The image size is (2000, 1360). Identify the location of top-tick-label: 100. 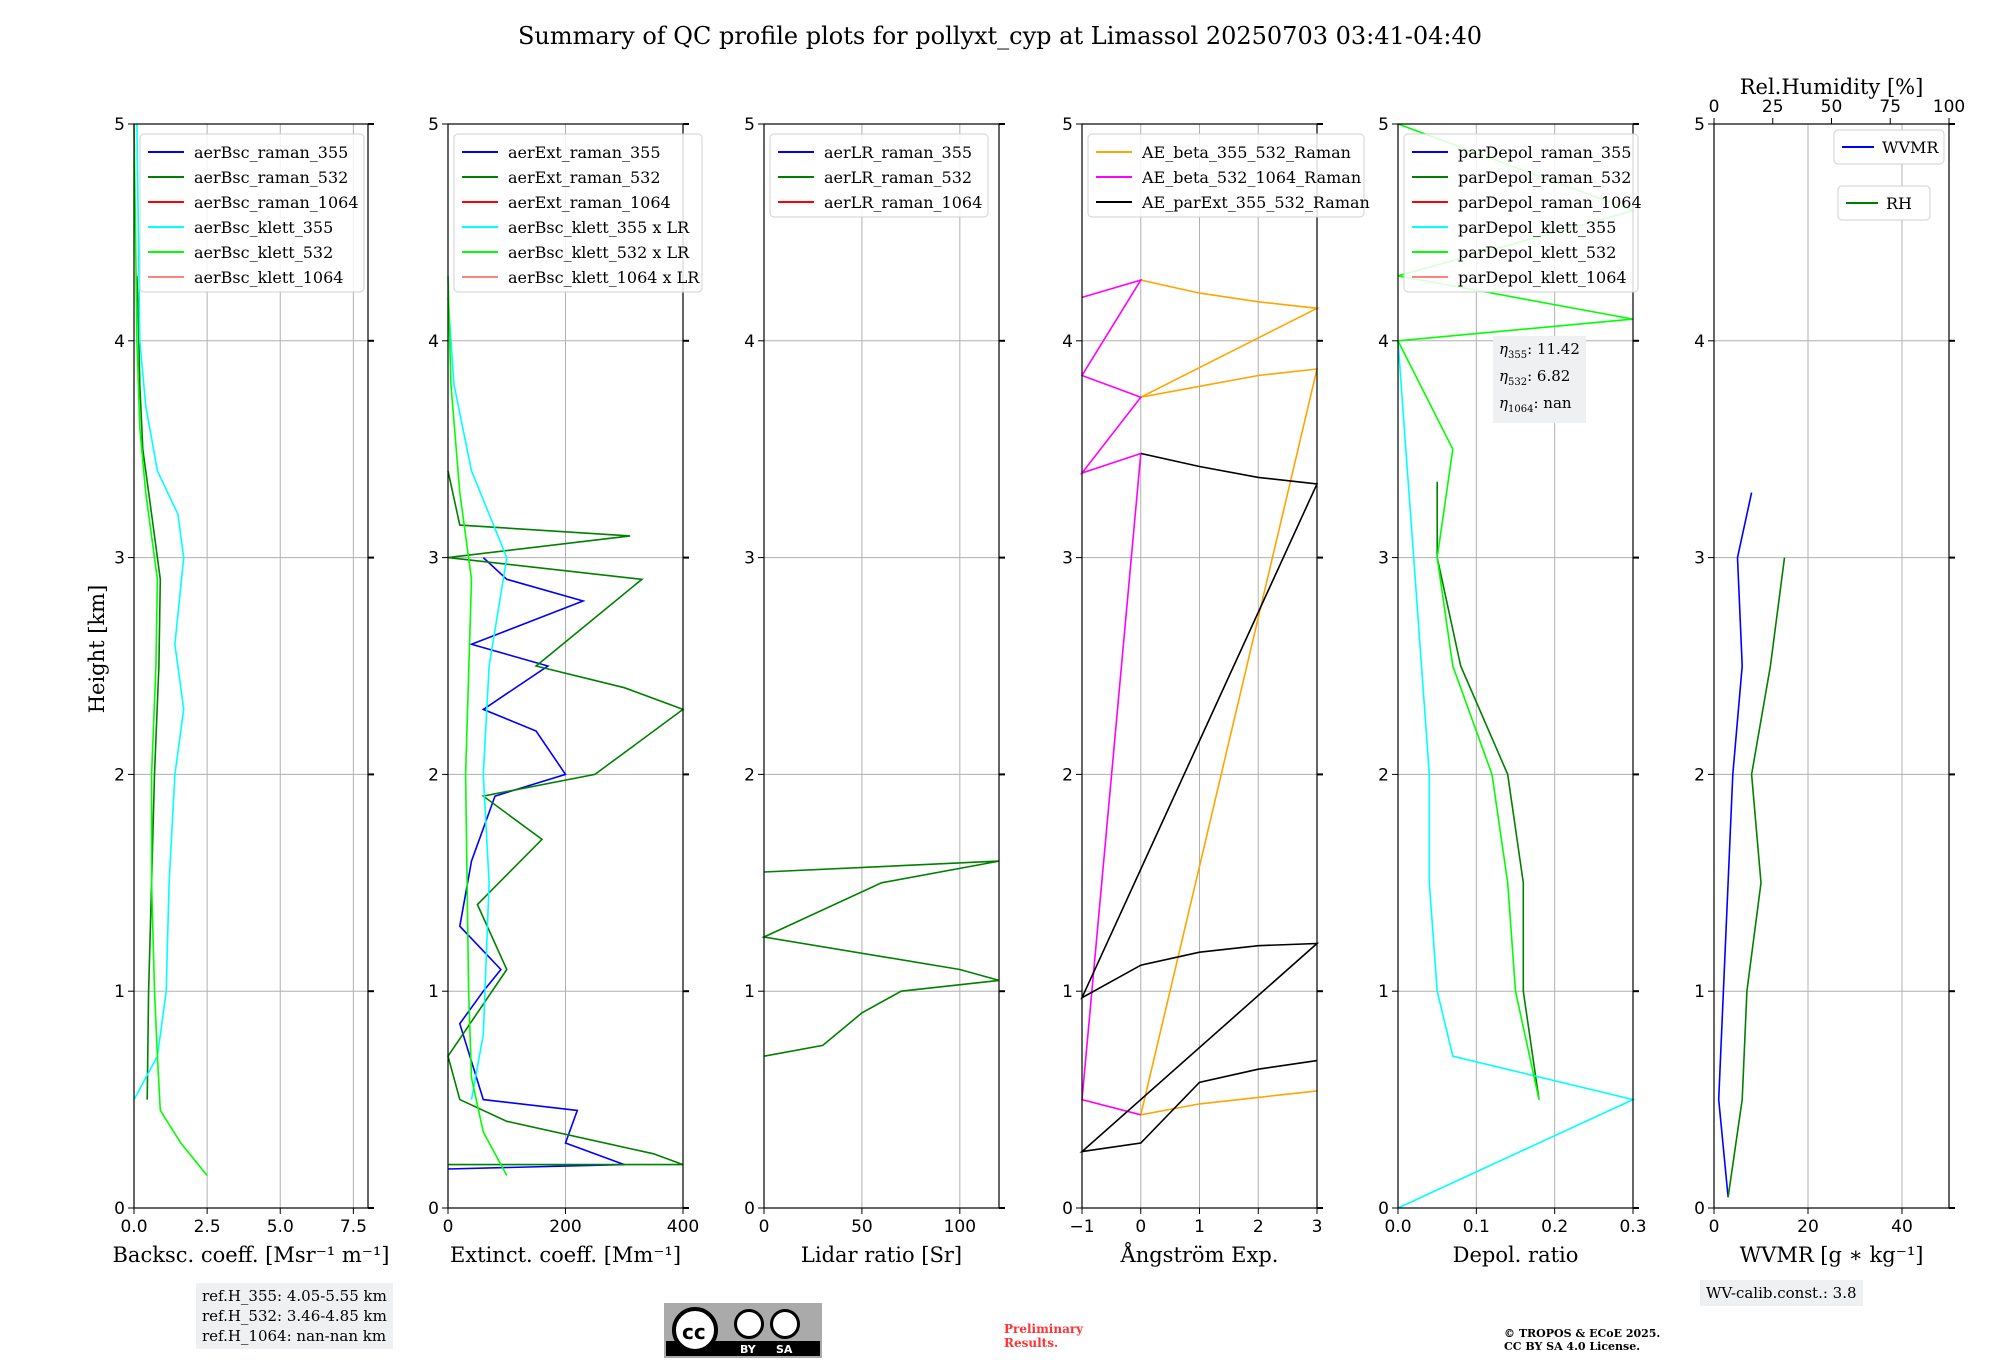
(1949, 107).